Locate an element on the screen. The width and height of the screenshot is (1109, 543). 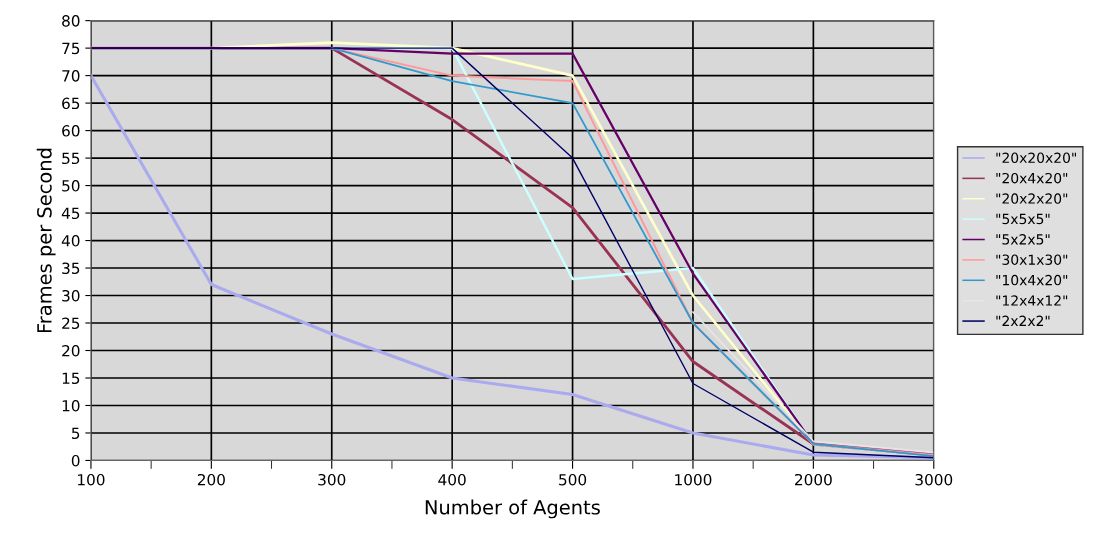
x-tick-label: 1000 is located at coordinates (693, 479).